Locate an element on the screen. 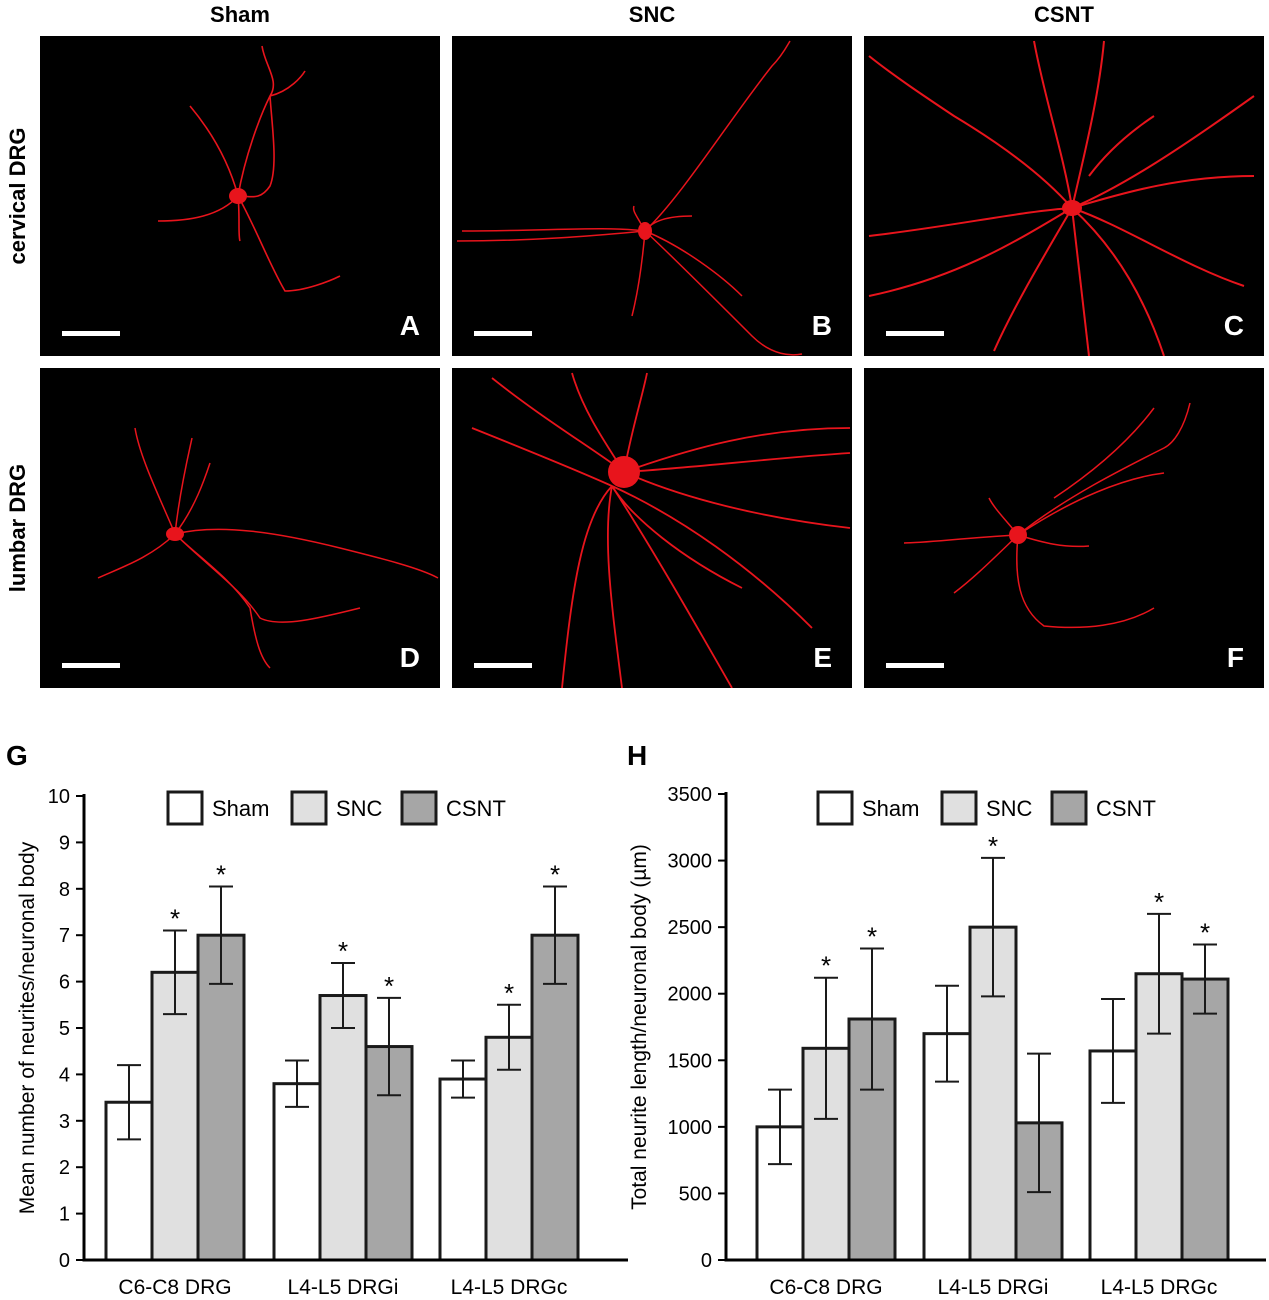 The width and height of the screenshot is (1269, 1300). neuron-image-c is located at coordinates (1061, 198).